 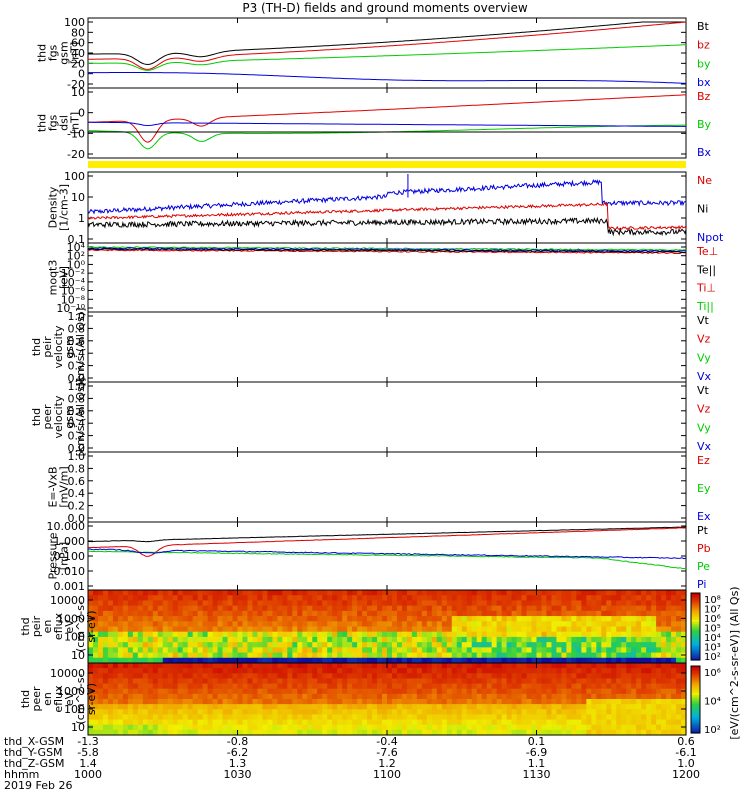 I want to click on series-pt, so click(x=387, y=534).